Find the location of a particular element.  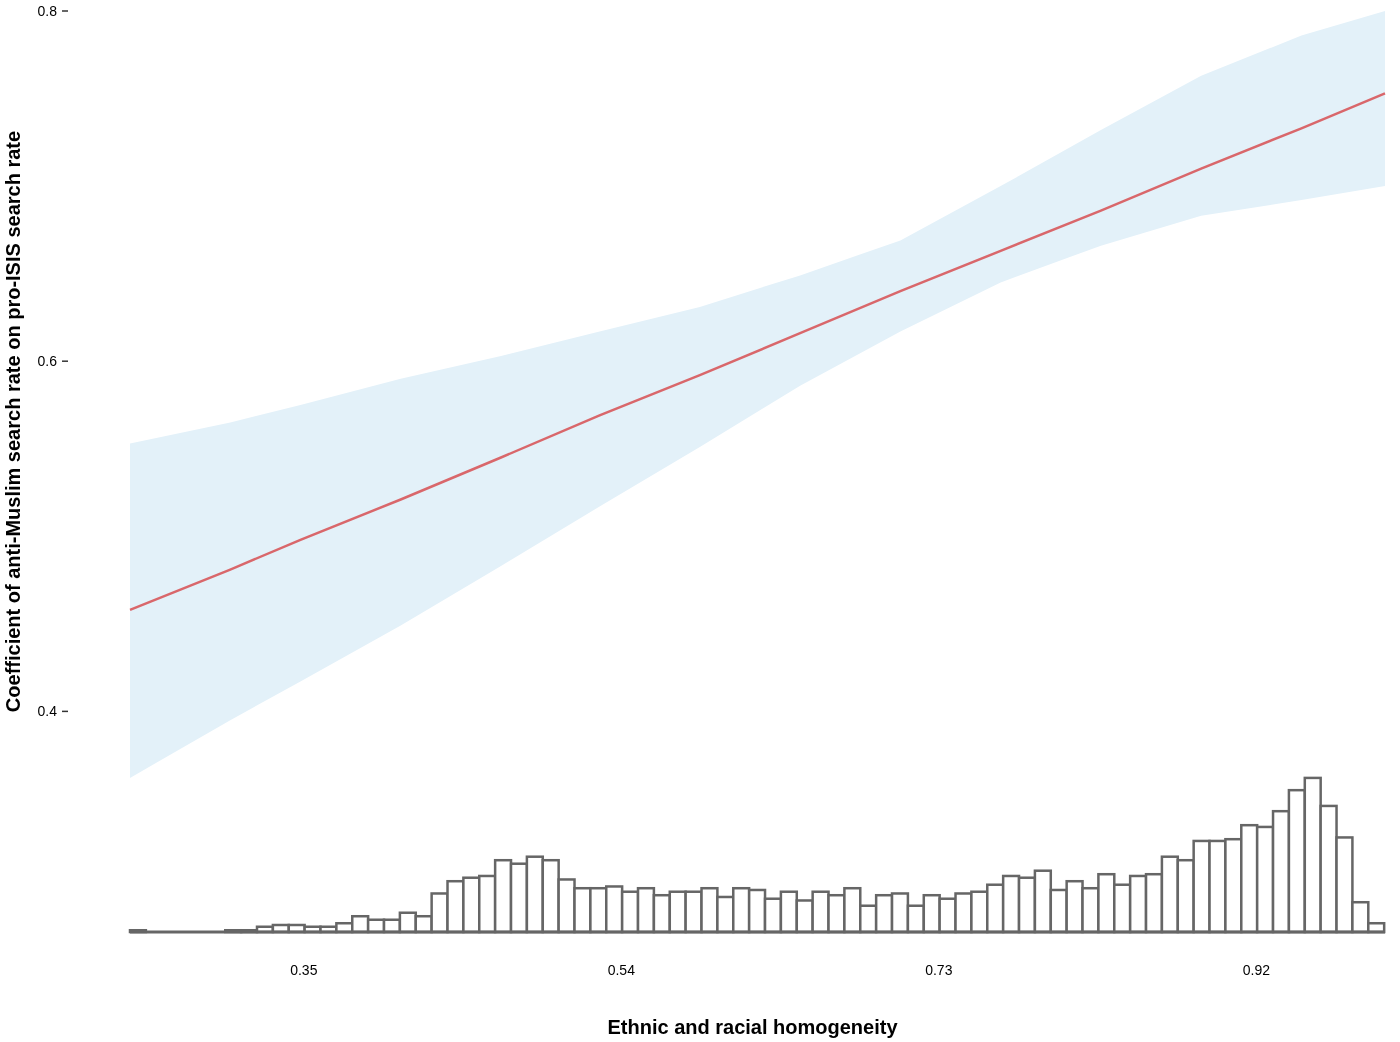

x-tick-label: 0.35 is located at coordinates (304, 970).